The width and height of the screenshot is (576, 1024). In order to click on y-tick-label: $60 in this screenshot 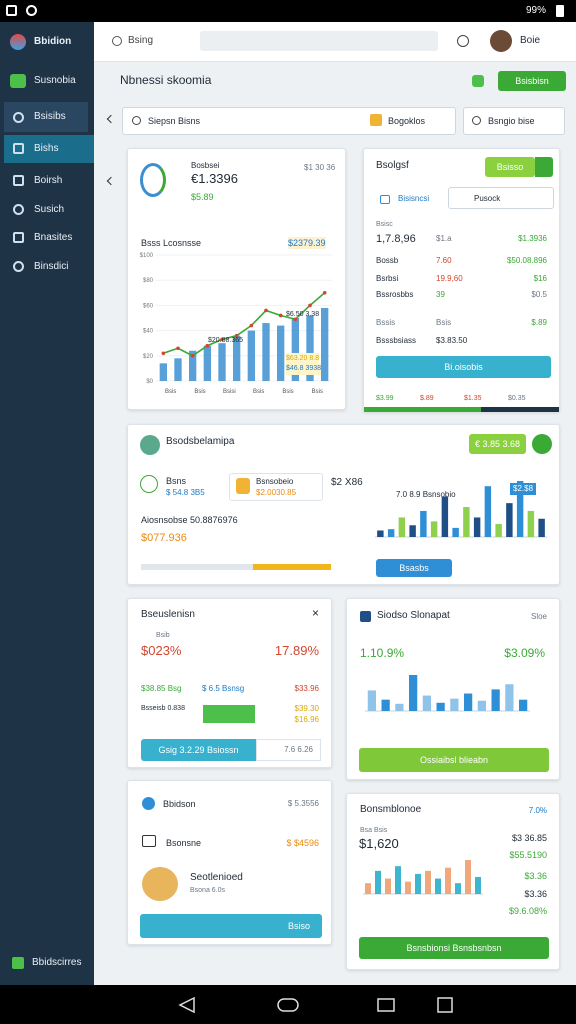, I will do `click(148, 306)`.